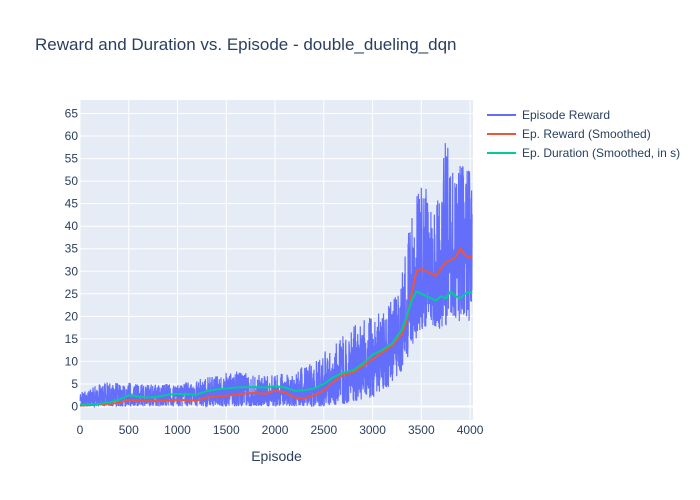 The height and width of the screenshot is (500, 700). Describe the element at coordinates (72, 136) in the screenshot. I see `y-tick-label: 60` at that location.